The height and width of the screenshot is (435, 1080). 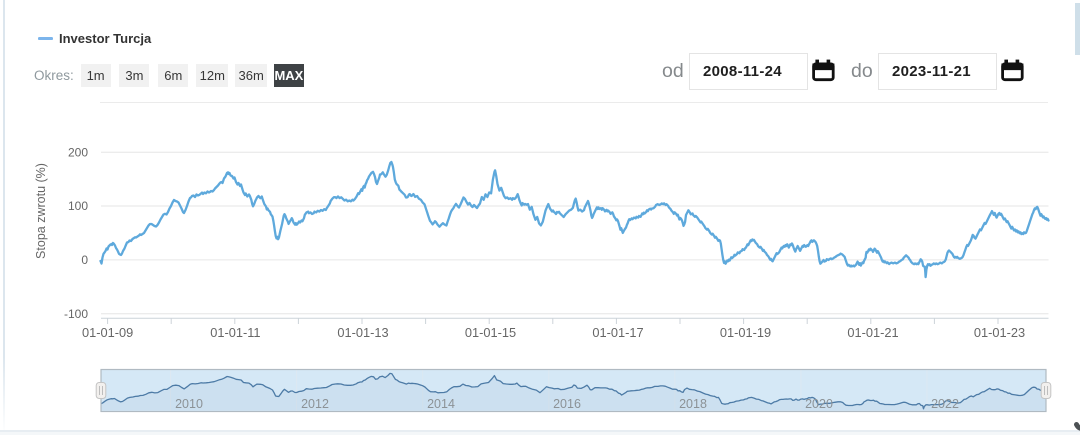 What do you see at coordinates (78, 206) in the screenshot?
I see `svg-text: 100` at bounding box center [78, 206].